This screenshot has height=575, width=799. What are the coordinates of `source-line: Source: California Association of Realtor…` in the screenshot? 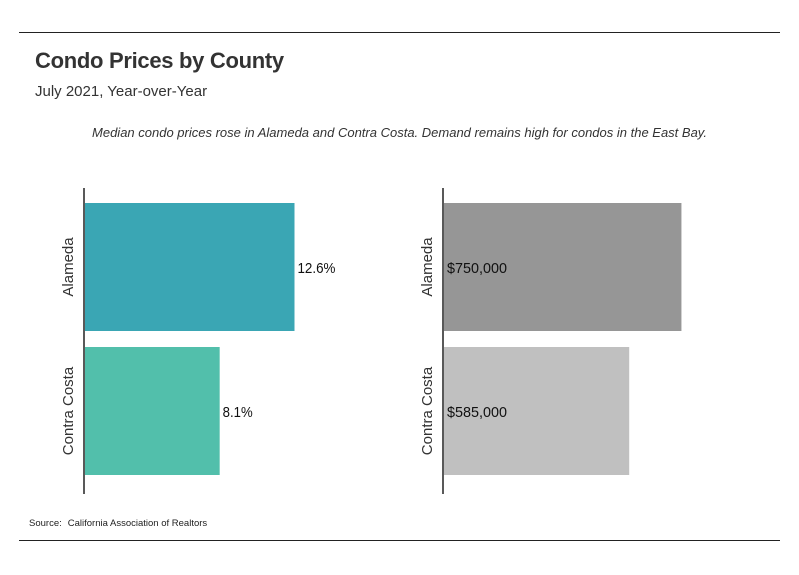 It's located at (121, 523).